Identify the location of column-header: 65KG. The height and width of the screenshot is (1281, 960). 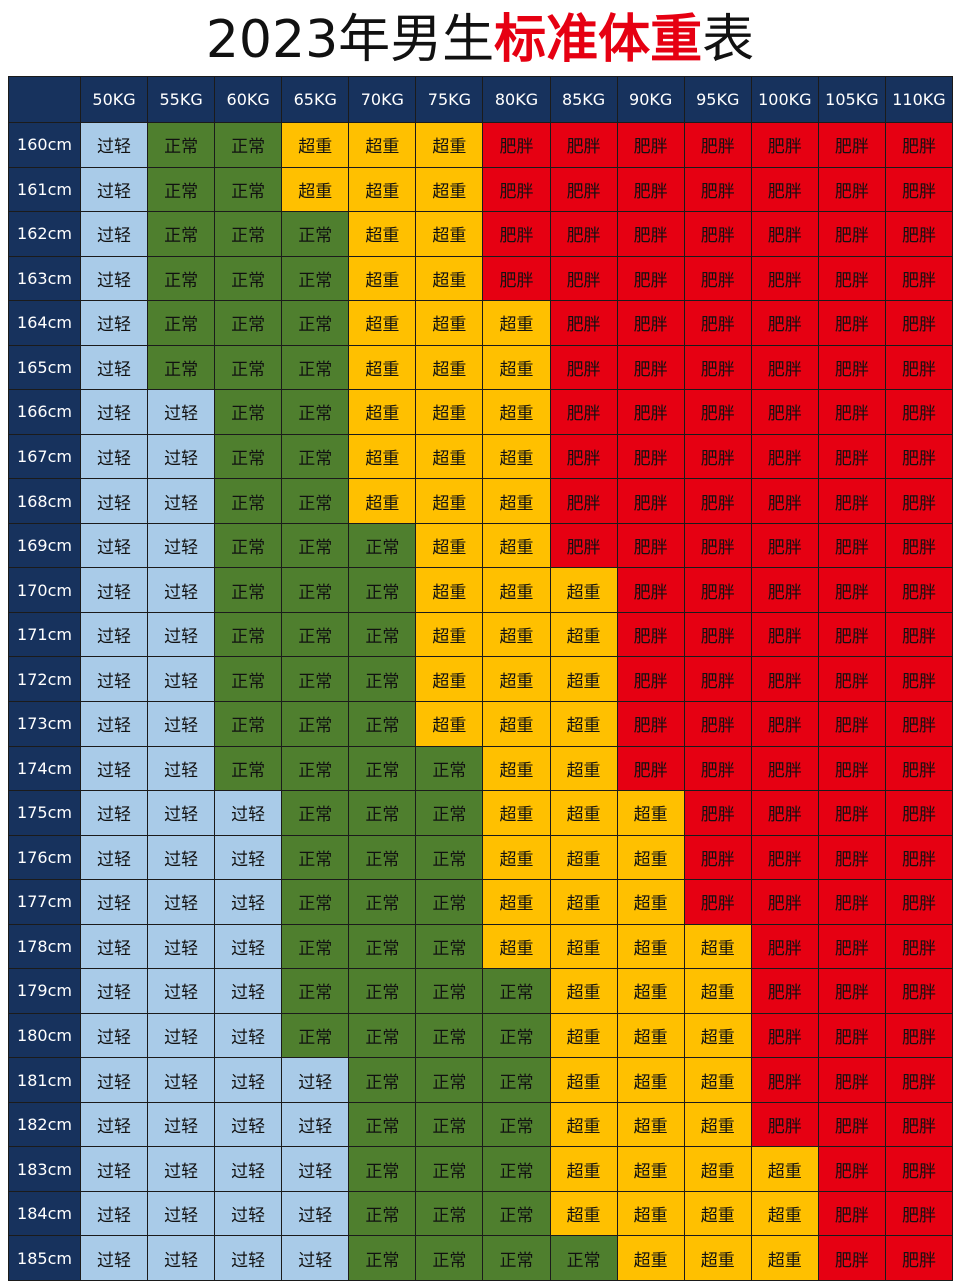
(315, 99).